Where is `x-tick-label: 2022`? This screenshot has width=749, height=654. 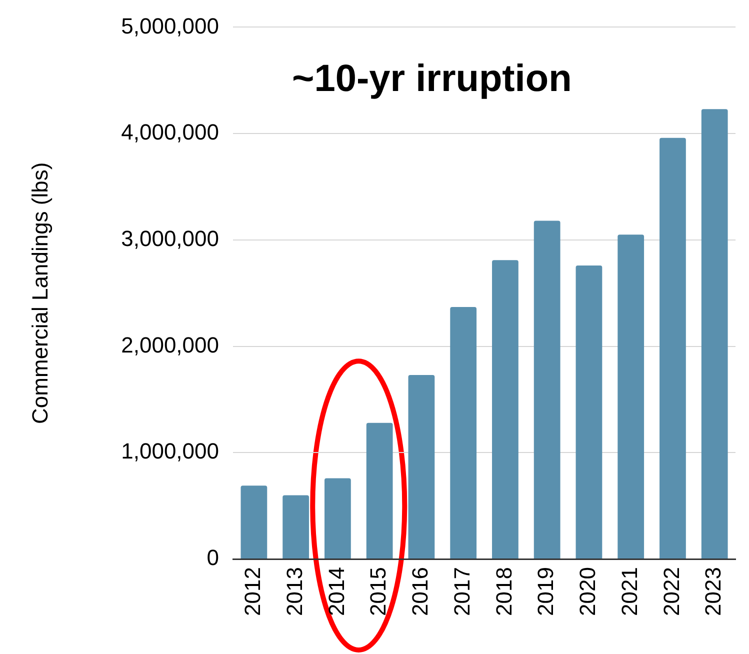
x-tick-label: 2022 is located at coordinates (671, 591).